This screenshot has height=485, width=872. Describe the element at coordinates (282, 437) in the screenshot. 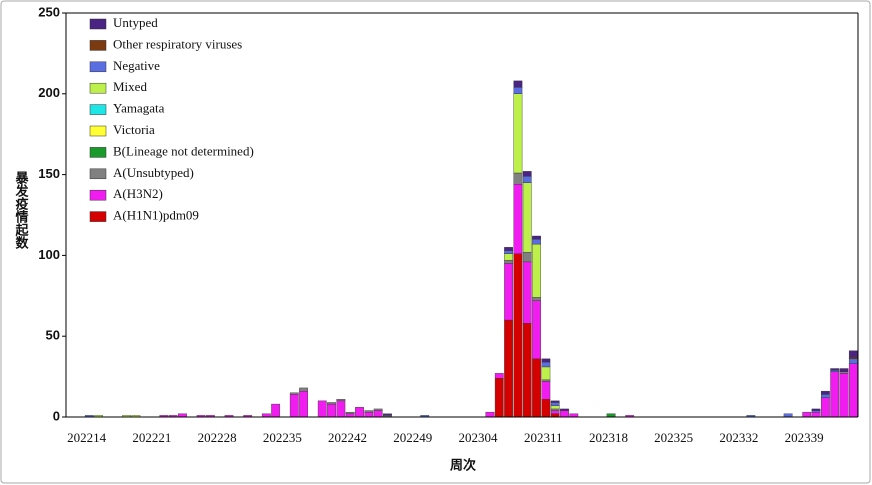

I see `x-tick-label: 202235` at that location.